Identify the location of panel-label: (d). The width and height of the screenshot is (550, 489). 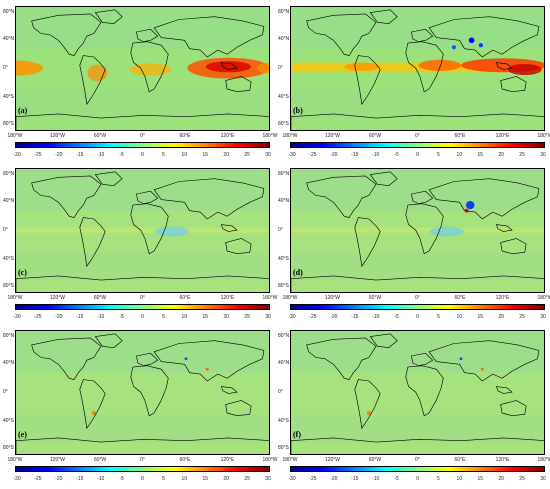
(298, 272).